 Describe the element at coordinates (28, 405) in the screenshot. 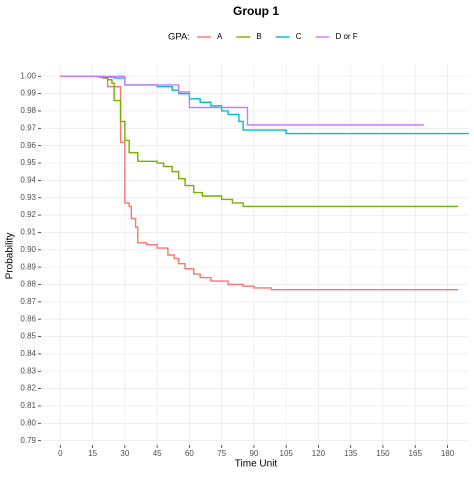

I see `y-tick-label: 0.81` at that location.